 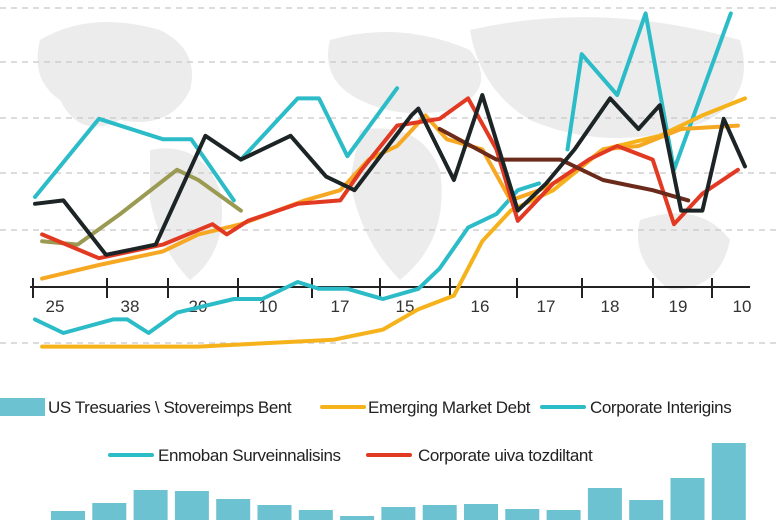 What do you see at coordinates (398, 481) in the screenshot?
I see `bar-series` at bounding box center [398, 481].